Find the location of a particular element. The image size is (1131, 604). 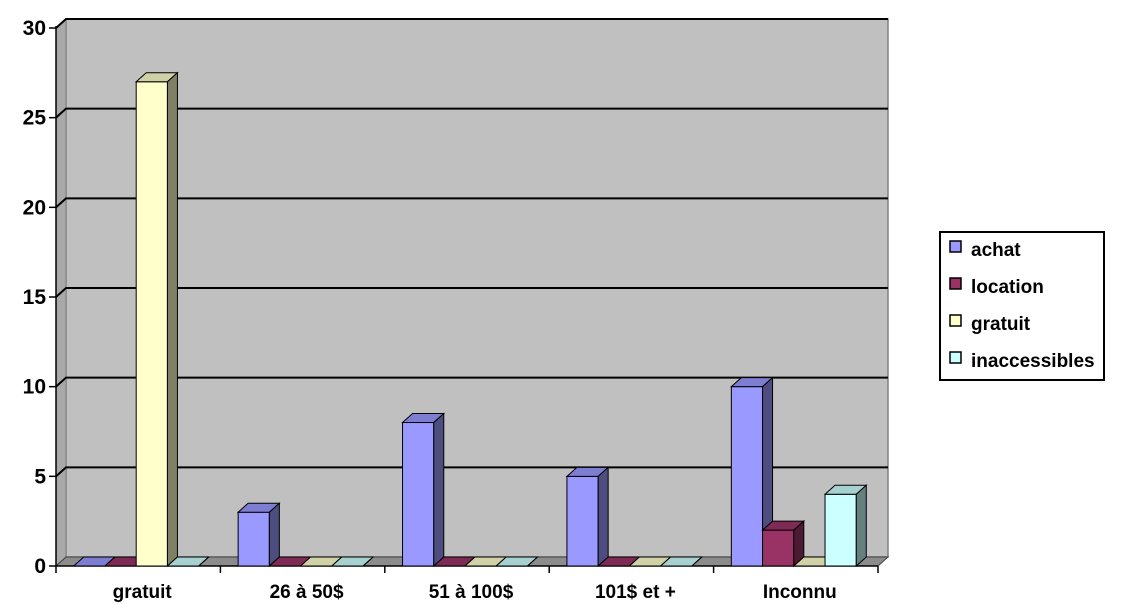

y-tick-label: 30 is located at coordinates (34, 28).